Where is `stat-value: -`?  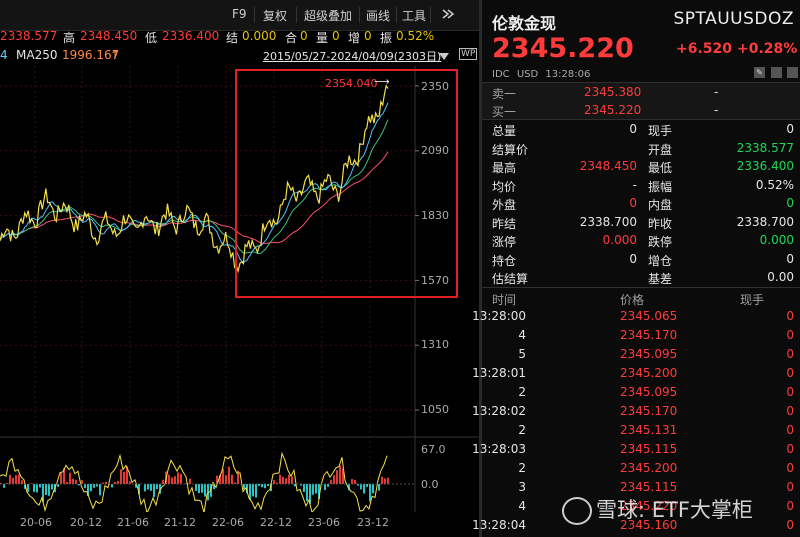
stat-value: - is located at coordinates (634, 184).